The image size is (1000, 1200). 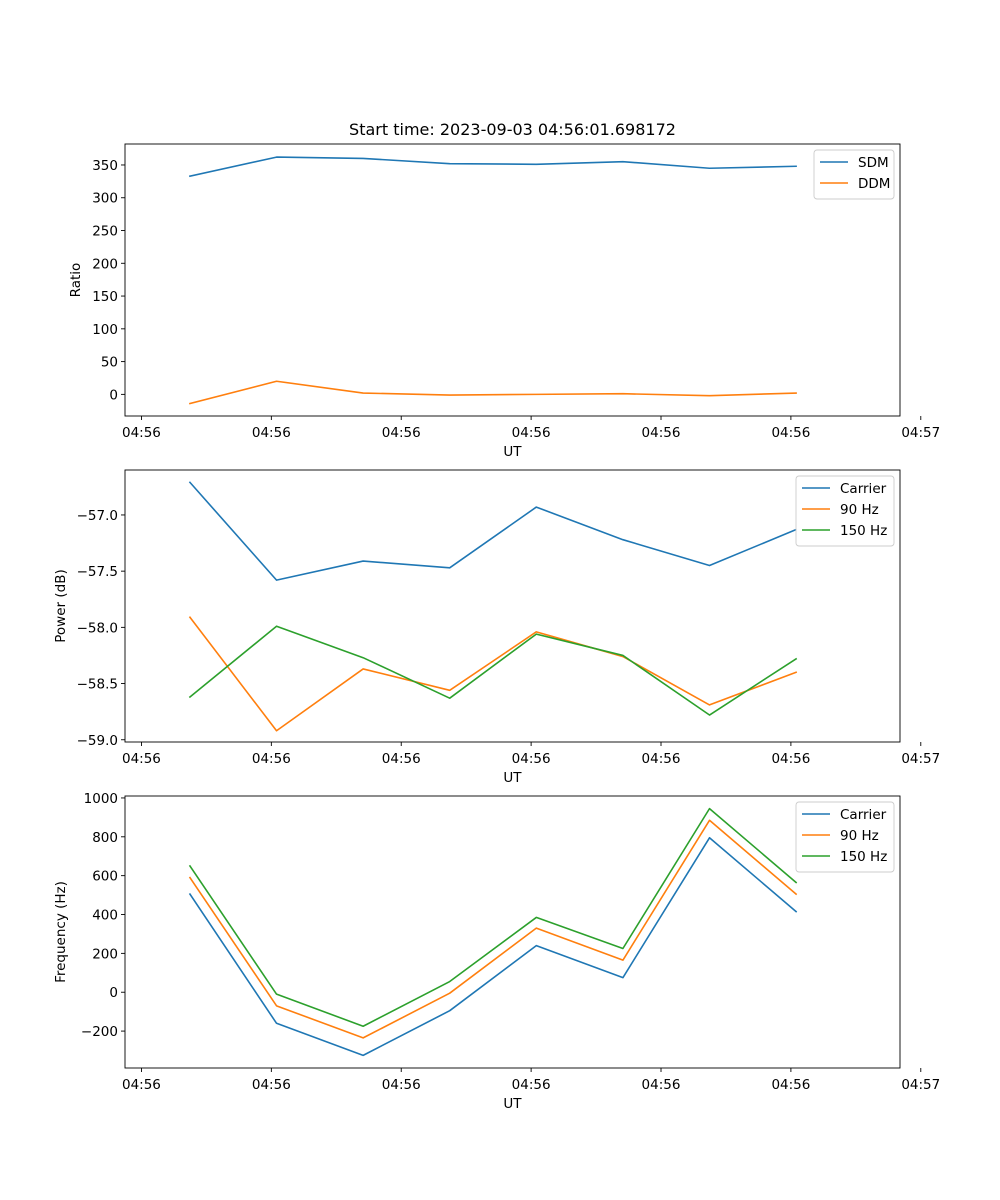 What do you see at coordinates (97, 741) in the screenshot?
I see `y-tick-label: −59.0` at bounding box center [97, 741].